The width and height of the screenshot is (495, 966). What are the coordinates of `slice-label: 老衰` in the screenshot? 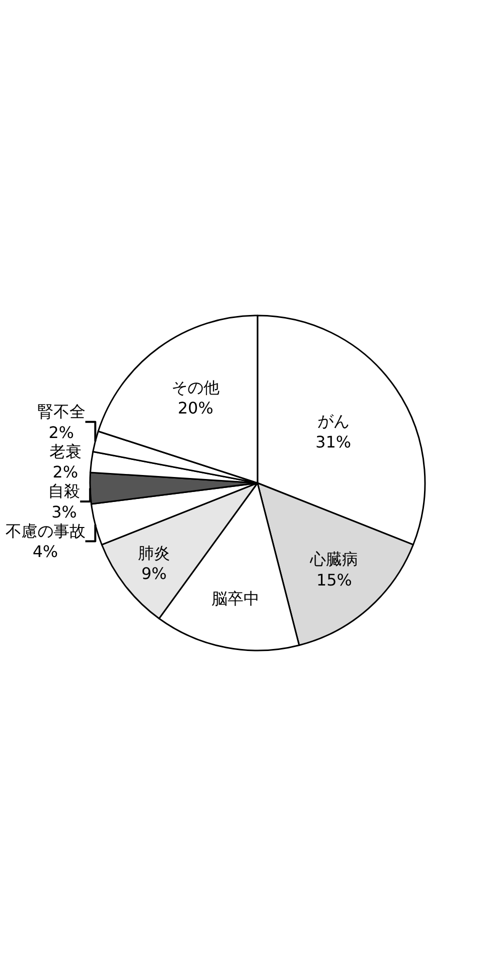 It's located at (65, 451).